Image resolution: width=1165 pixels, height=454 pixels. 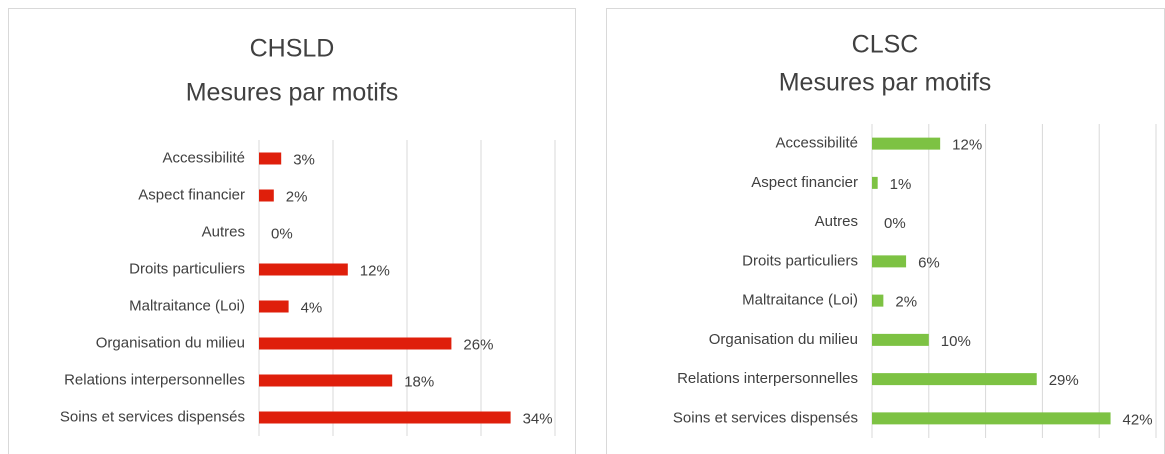 What do you see at coordinates (312, 307) in the screenshot?
I see `value-label: 4%` at bounding box center [312, 307].